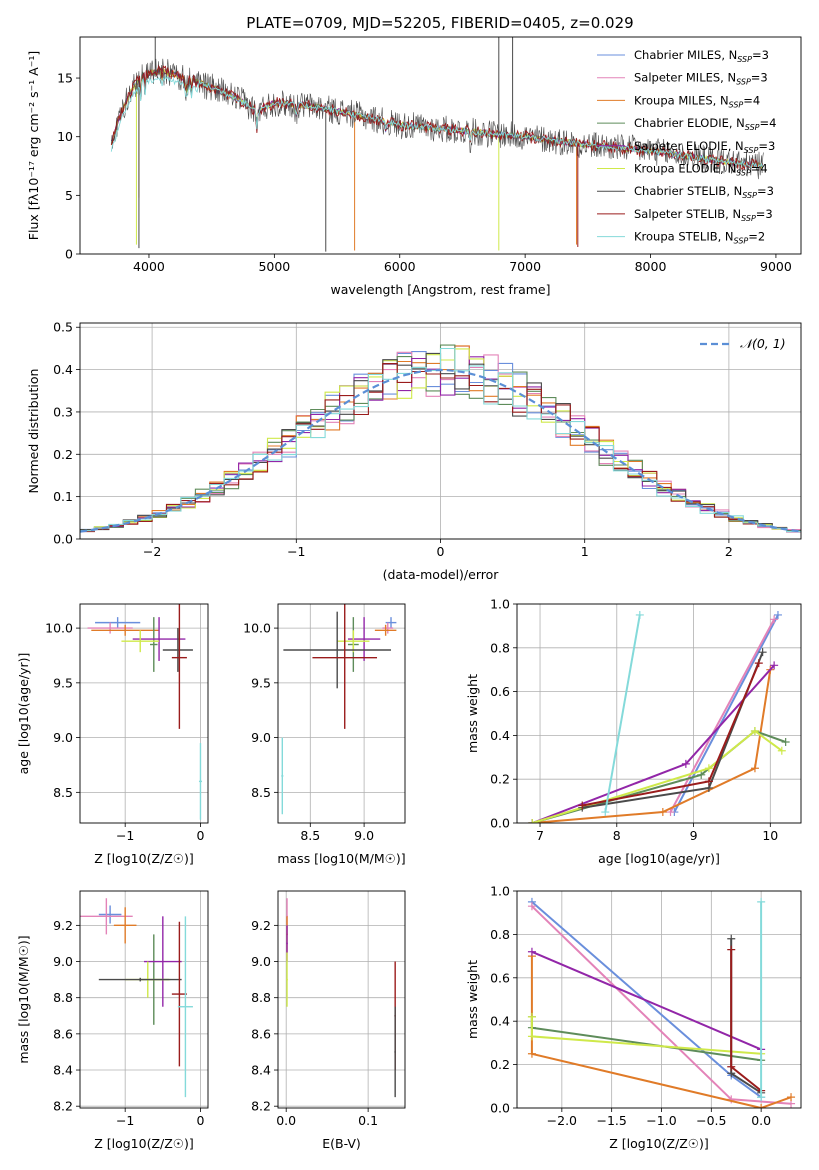 The width and height of the screenshot is (819, 1170). Describe the element at coordinates (125, 1120) in the screenshot. I see `x-tick-label: −1` at that location.